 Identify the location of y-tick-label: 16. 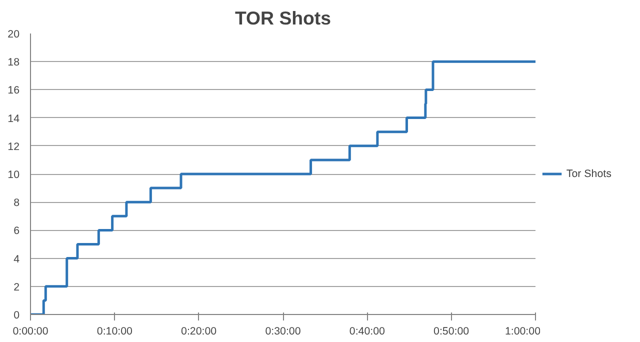
(14, 90).